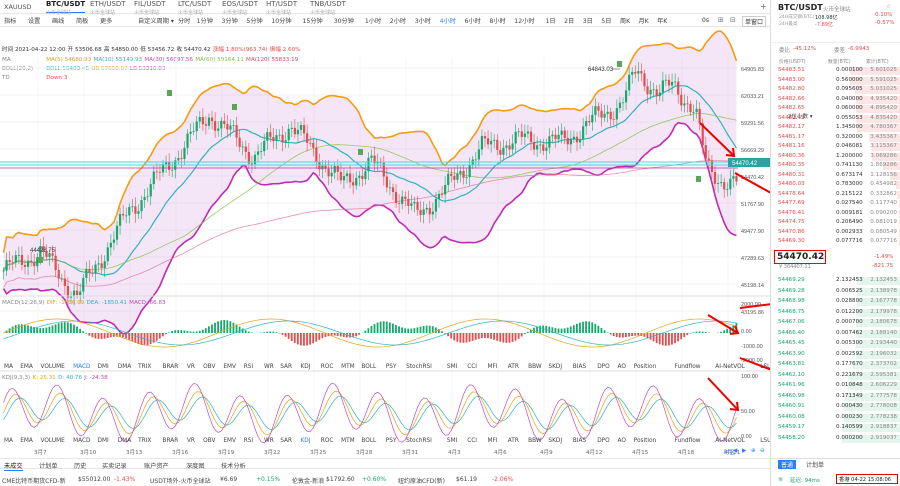 The width and height of the screenshot is (900, 486). I want to click on indicator-tab-vr: VR, so click(190, 441).